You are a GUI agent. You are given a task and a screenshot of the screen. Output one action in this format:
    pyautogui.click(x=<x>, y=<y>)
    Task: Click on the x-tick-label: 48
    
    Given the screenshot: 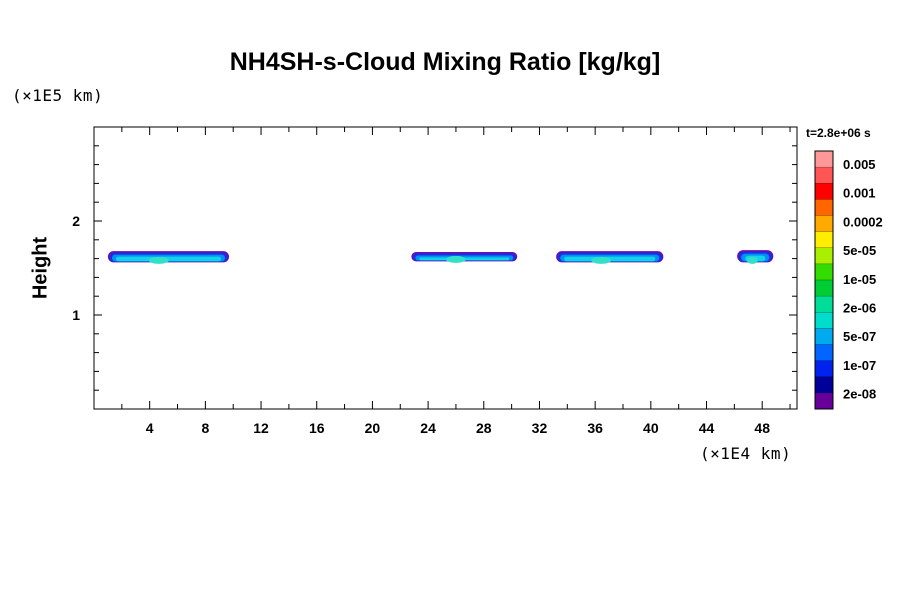 What is the action you would take?
    pyautogui.click(x=762, y=428)
    